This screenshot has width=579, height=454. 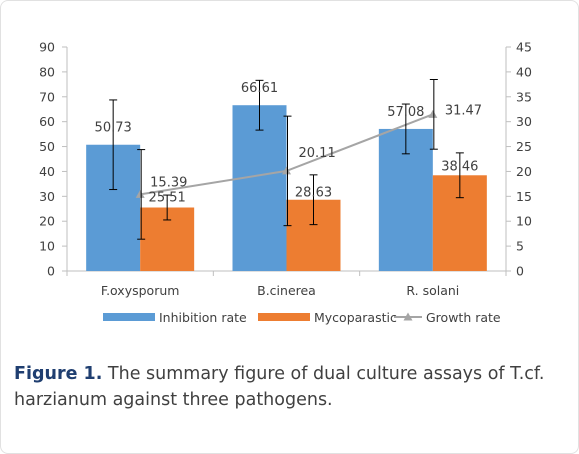 What do you see at coordinates (168, 182) in the screenshot?
I see `growth-rate-label: 15.39` at bounding box center [168, 182].